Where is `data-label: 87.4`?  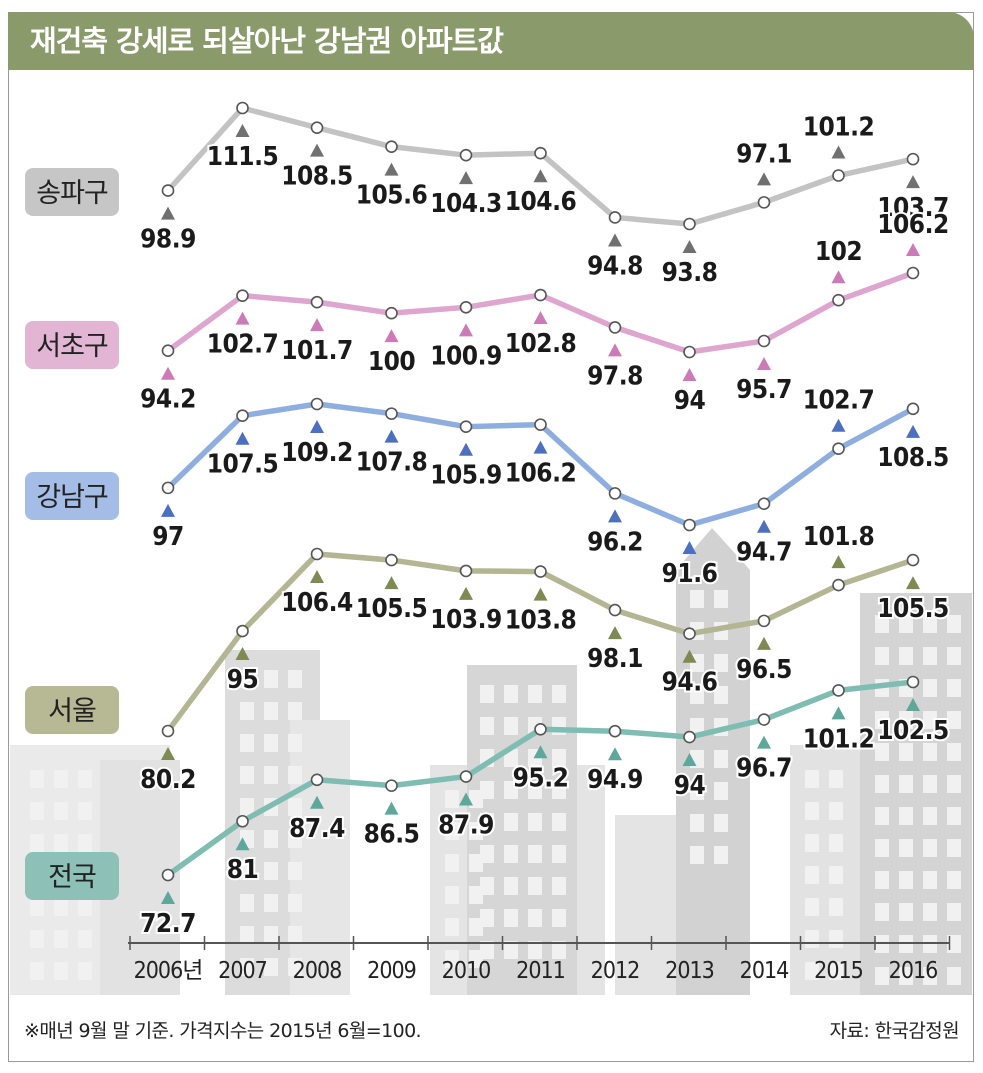
data-label: 87.4 is located at coordinates (317, 829).